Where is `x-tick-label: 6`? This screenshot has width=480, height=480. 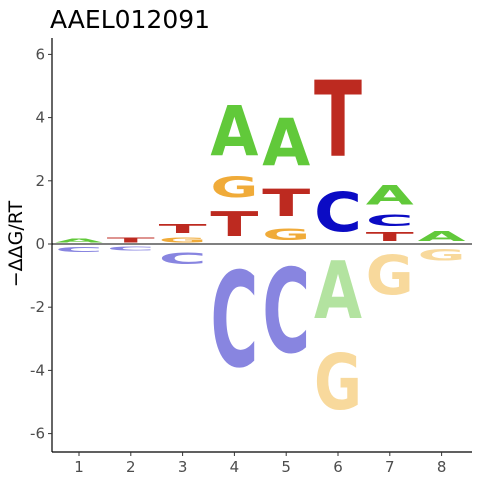 x-tick-label: 6 is located at coordinates (338, 467).